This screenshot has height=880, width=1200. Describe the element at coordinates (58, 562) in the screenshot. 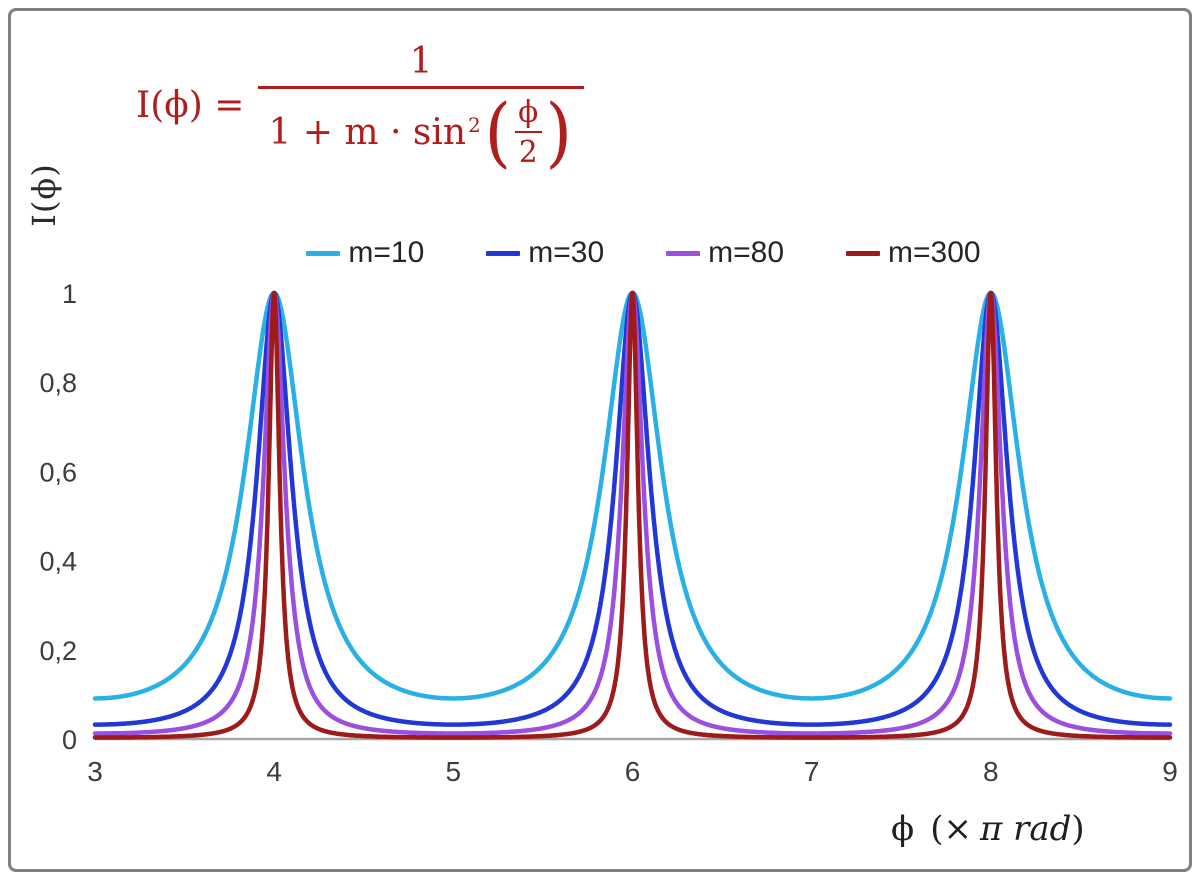

I see `y-tick-label: 0,4` at that location.